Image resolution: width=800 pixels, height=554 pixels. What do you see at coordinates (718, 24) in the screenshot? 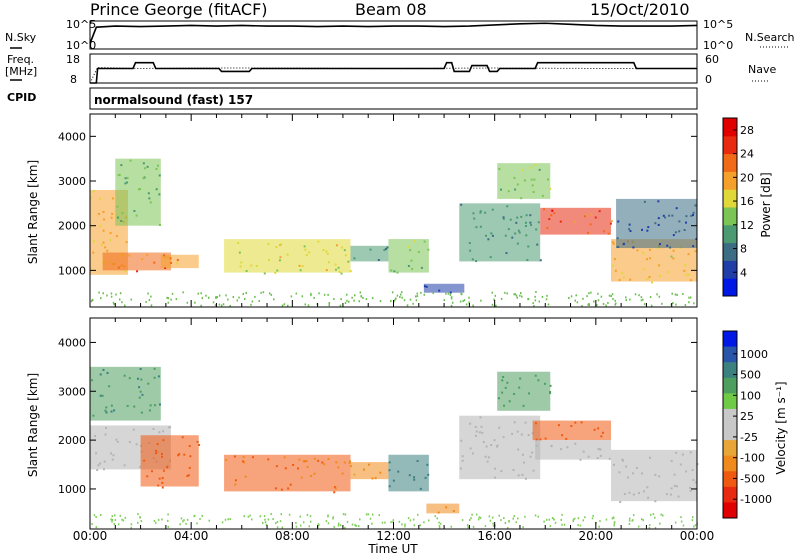
I see `noise-tick-hi-right: 10^5` at bounding box center [718, 24].